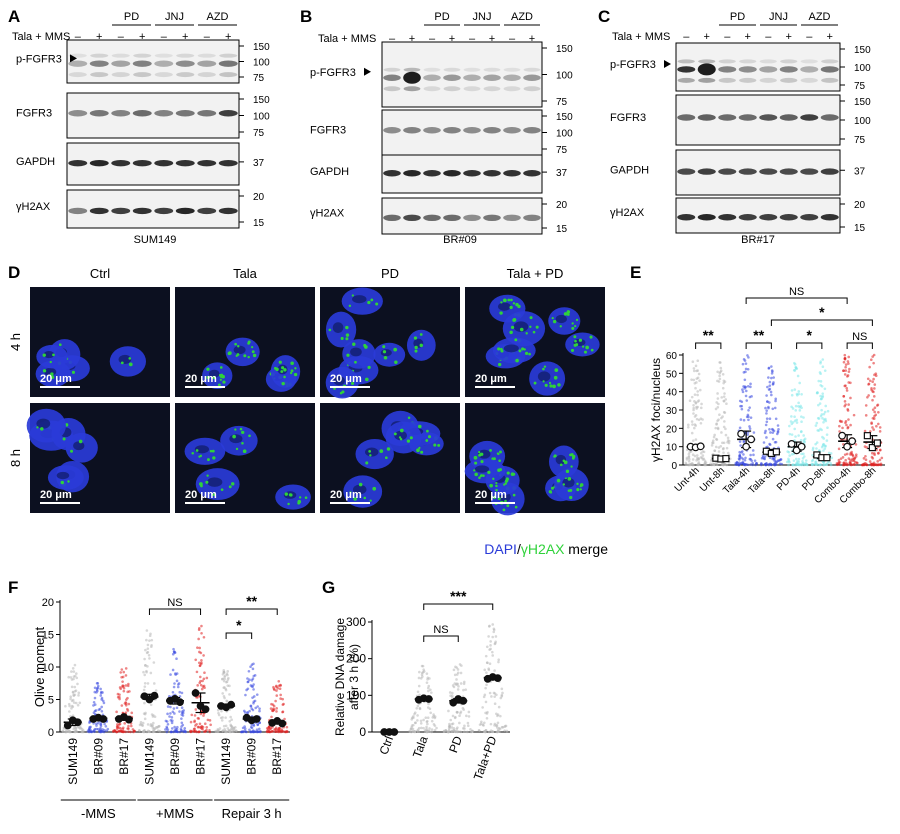 This screenshot has width=900, height=834. Describe the element at coordinates (15, 342) in the screenshot. I see `row-label: 4 h` at that location.